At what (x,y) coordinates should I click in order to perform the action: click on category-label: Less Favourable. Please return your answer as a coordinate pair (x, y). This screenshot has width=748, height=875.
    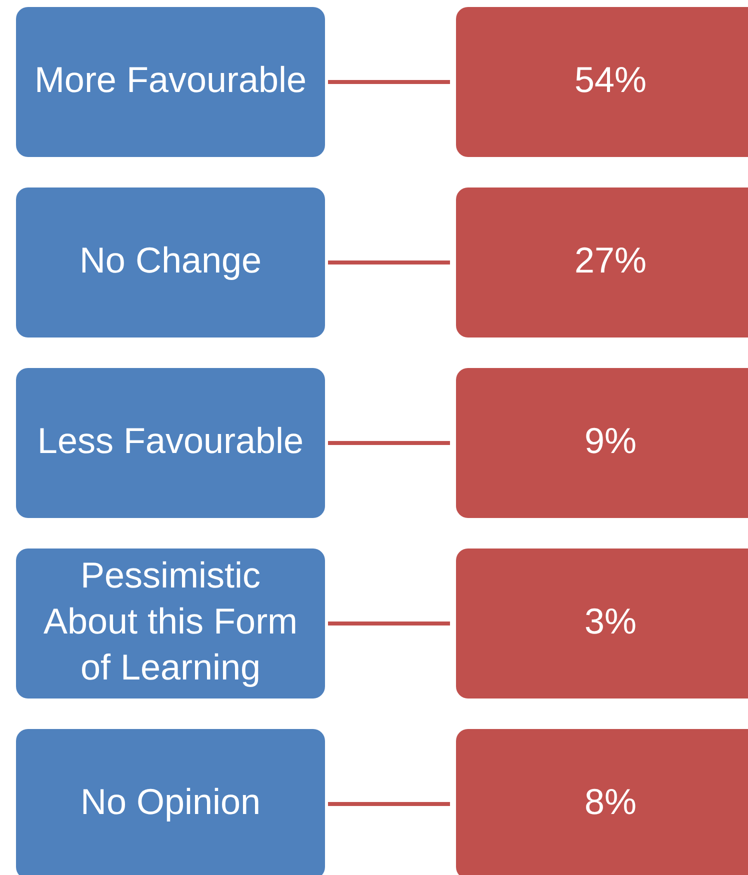
    Looking at the image, I should click on (170, 440).